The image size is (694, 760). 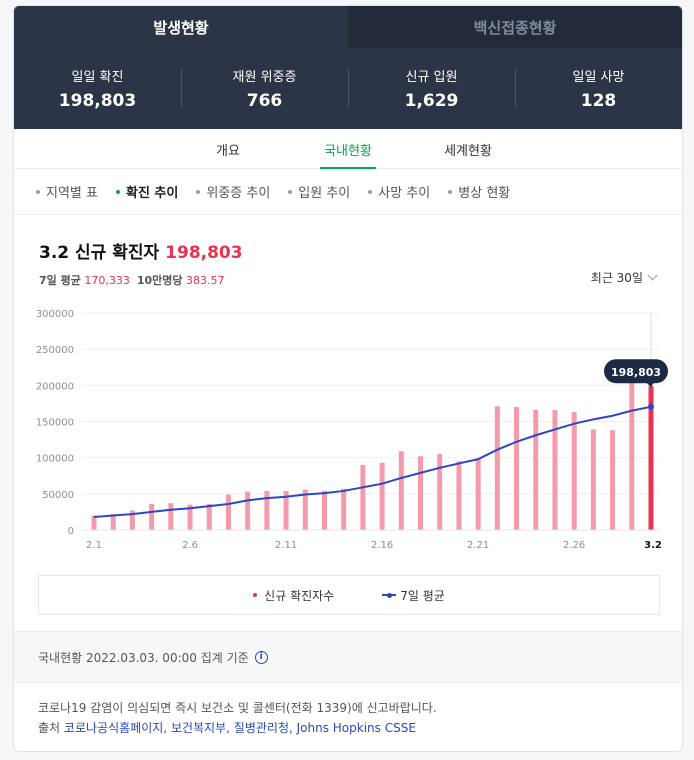 What do you see at coordinates (190, 545) in the screenshot?
I see `x-tick-label: 2.6` at bounding box center [190, 545].